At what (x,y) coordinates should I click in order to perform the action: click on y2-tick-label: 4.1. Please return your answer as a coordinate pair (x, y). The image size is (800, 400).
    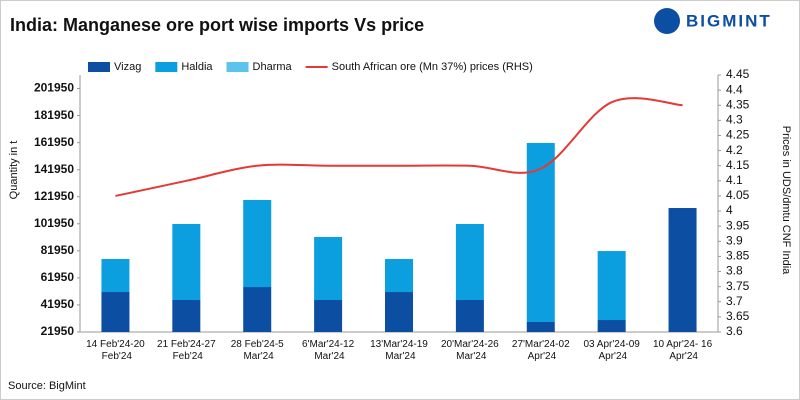
    Looking at the image, I should click on (734, 180).